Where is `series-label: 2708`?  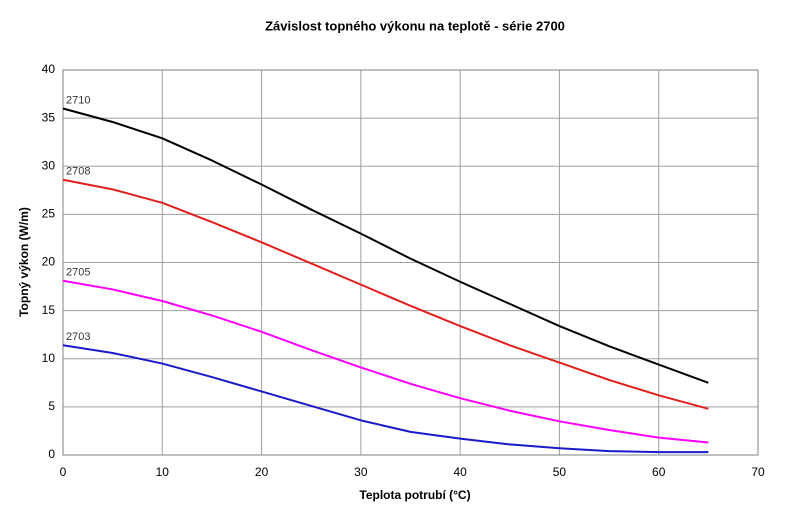 series-label: 2708 is located at coordinates (78, 172).